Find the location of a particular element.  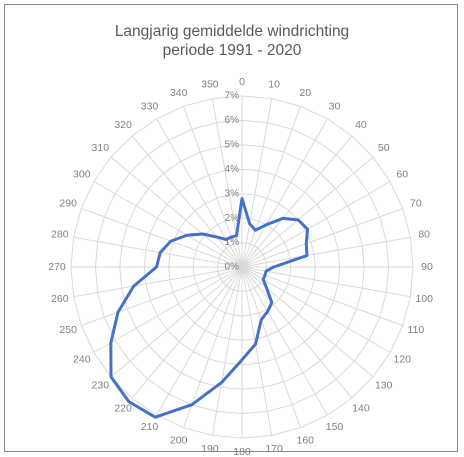

category-label: 330 is located at coordinates (150, 107).